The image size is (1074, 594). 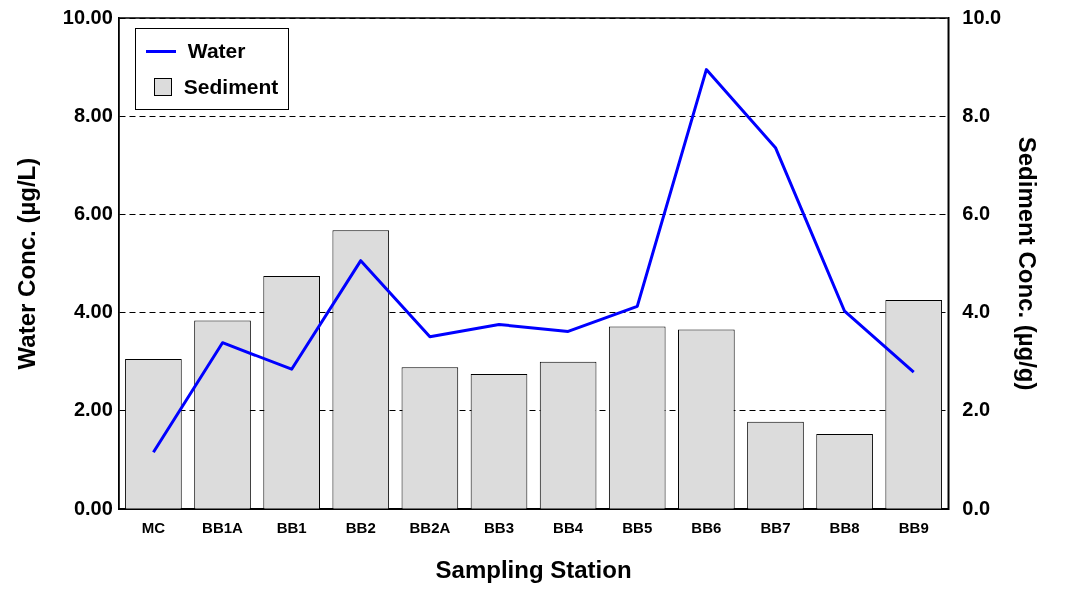 What do you see at coordinates (637, 528) in the screenshot?
I see `x-tick-label: BB5` at bounding box center [637, 528].